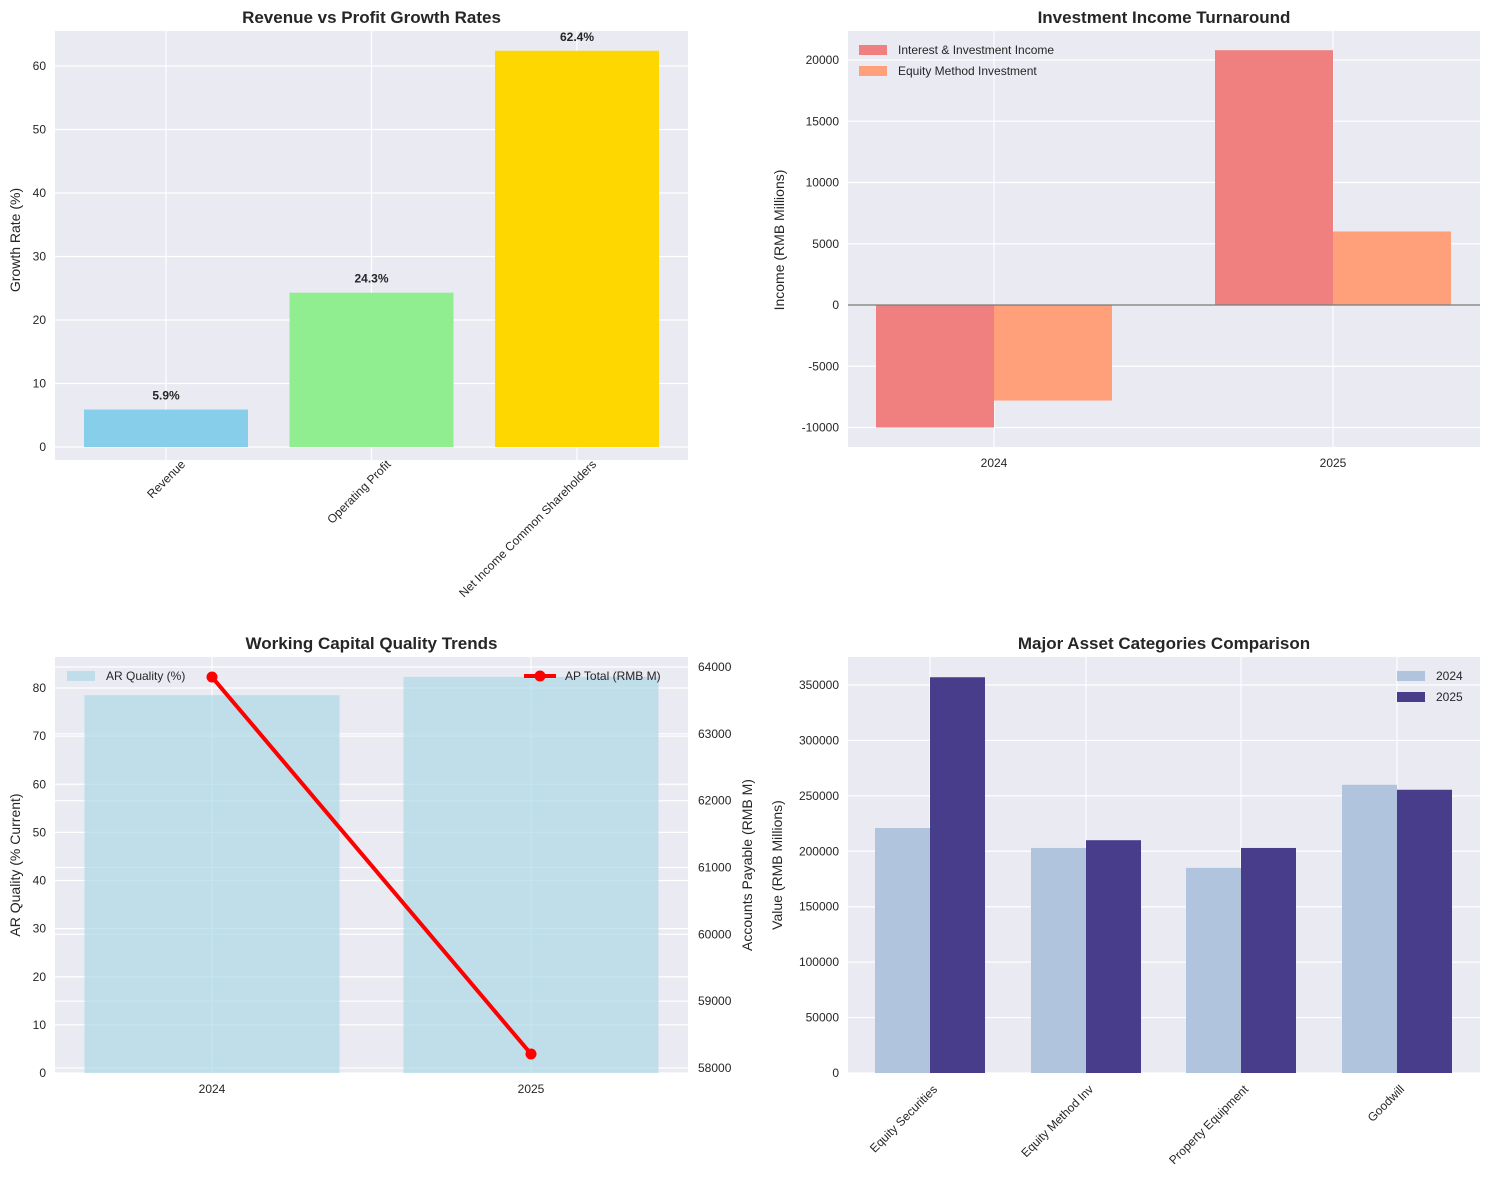 This screenshot has width=1489, height=1190. What do you see at coordinates (779, 240) in the screenshot?
I see `y-axis-label: Income (RMB Millions)` at bounding box center [779, 240].